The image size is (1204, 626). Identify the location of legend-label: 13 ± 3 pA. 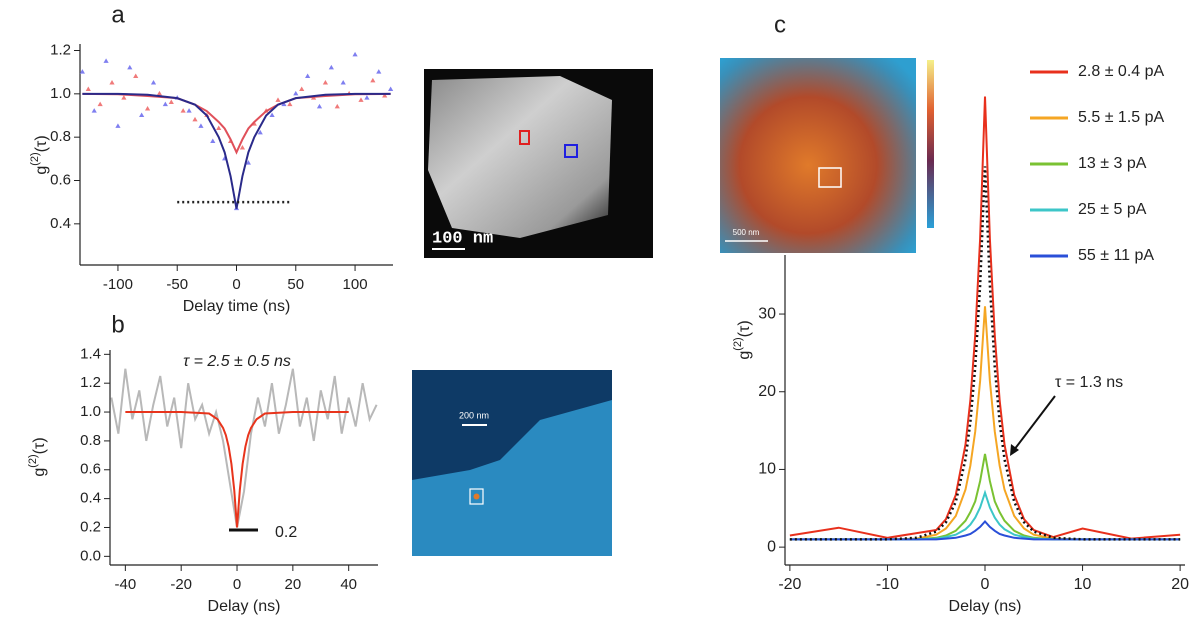
(1112, 163).